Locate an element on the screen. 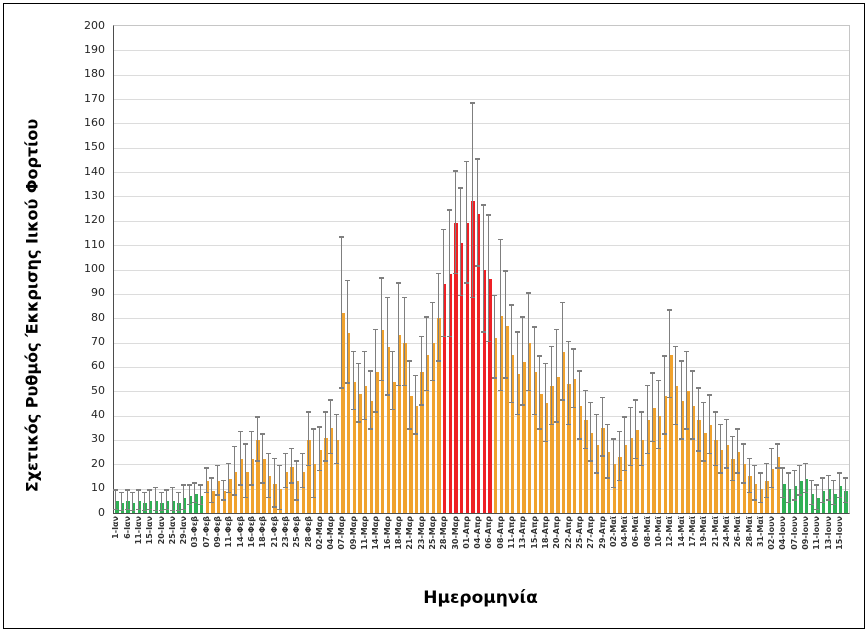  x-tick-label-22-Απρ: 22-Απρ is located at coordinates (568, 532).